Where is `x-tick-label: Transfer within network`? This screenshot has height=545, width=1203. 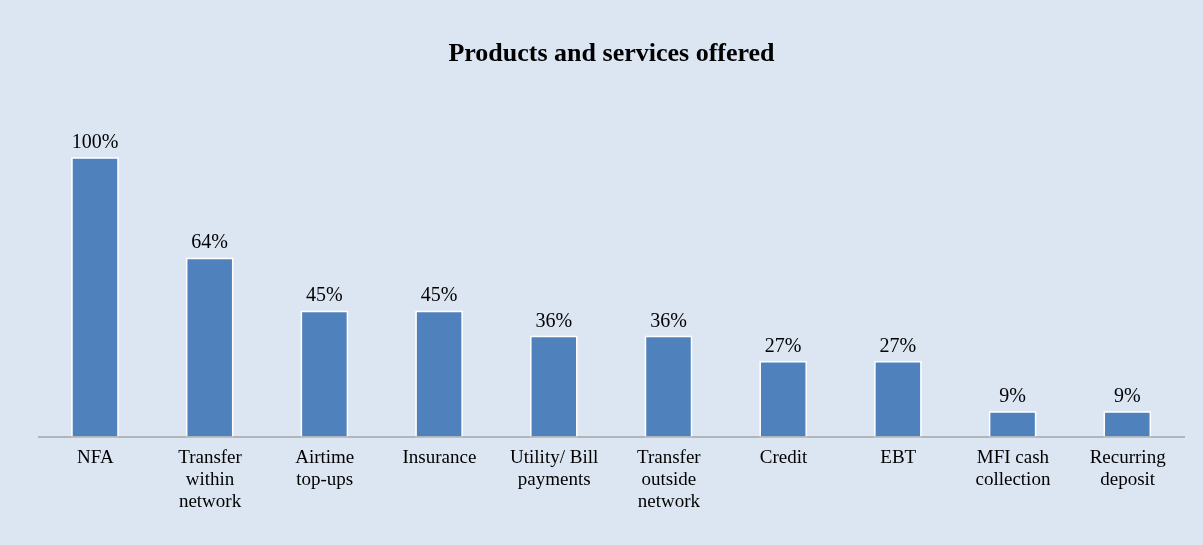 x-tick-label: Transfer within network is located at coordinates (210, 478).